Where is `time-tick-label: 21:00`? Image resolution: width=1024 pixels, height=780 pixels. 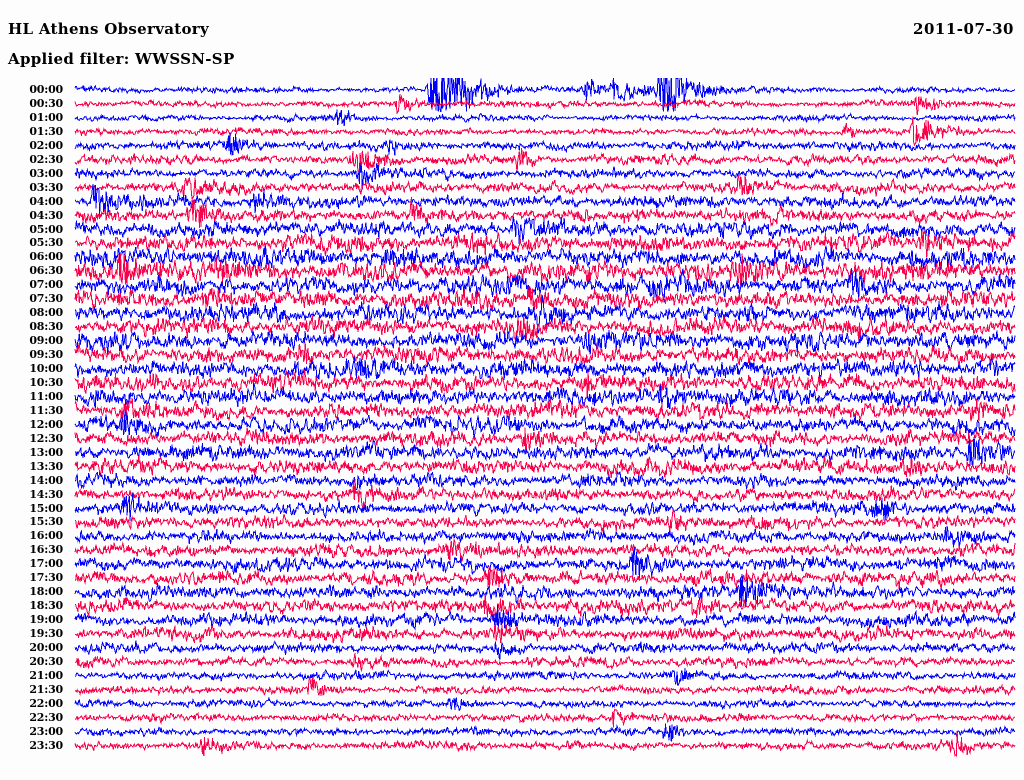 time-tick-label: 21:00 is located at coordinates (46, 675).